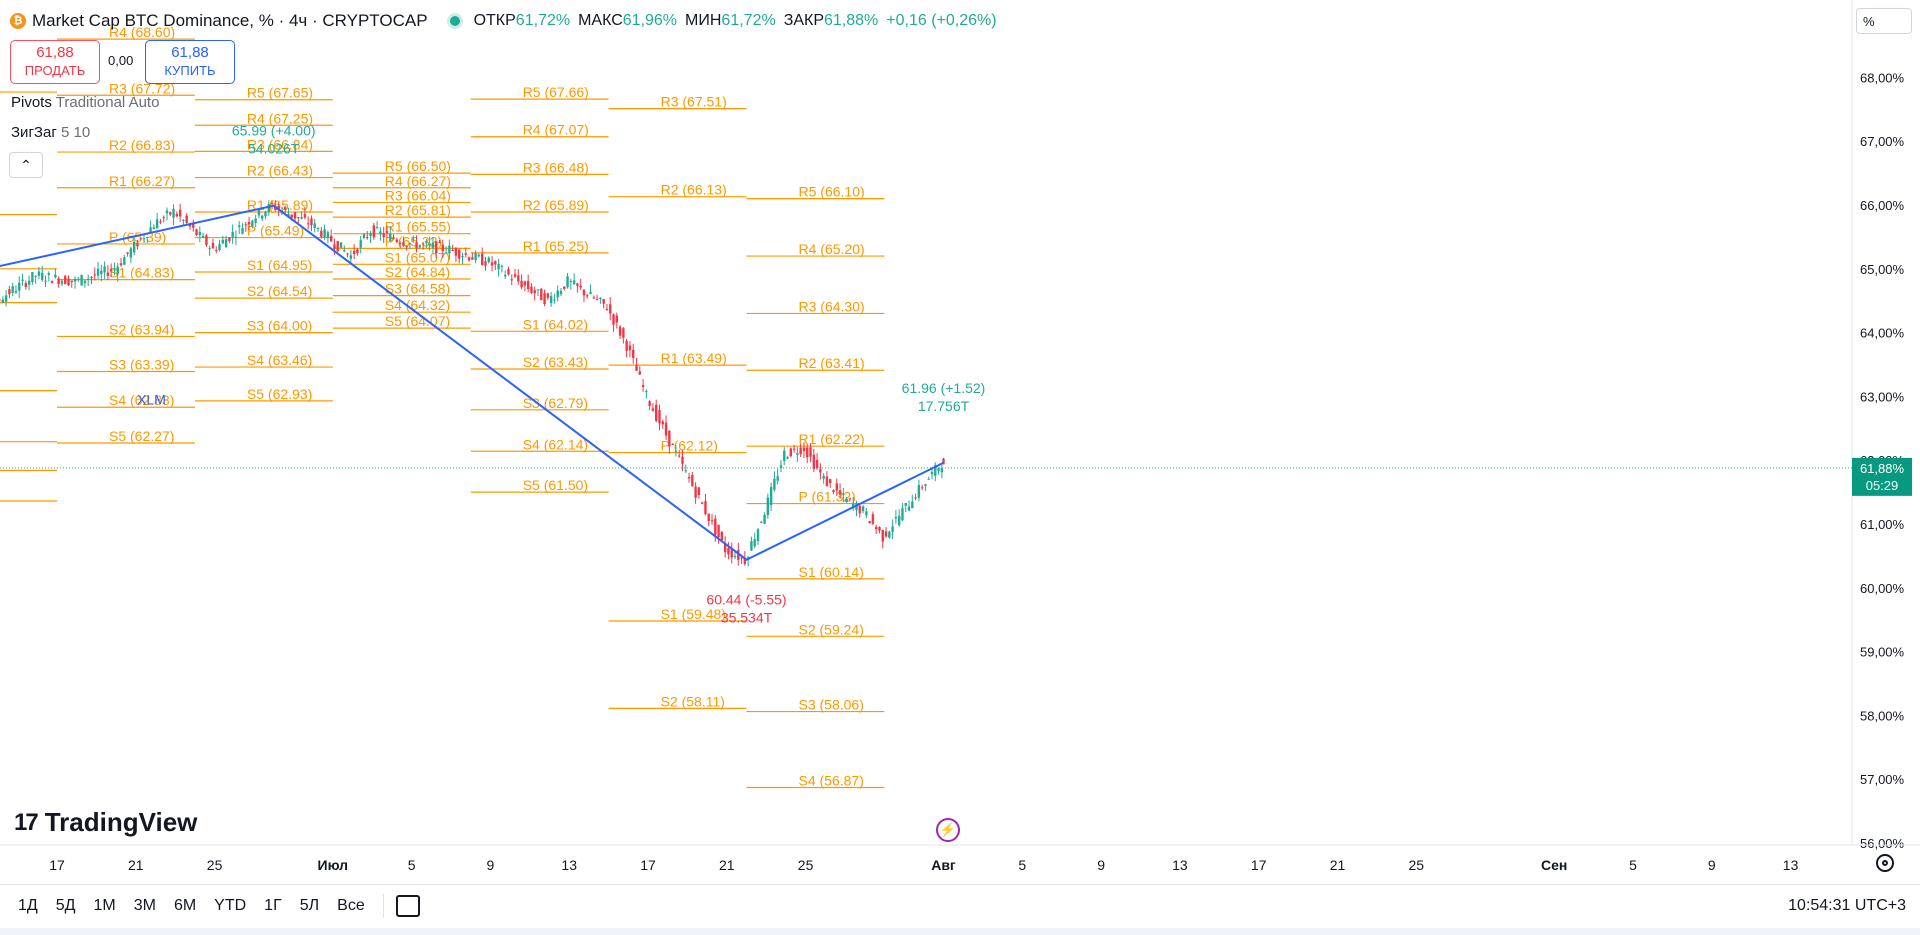 The width and height of the screenshot is (1920, 935). Describe the element at coordinates (230, 905) in the screenshot. I see `range-ytd: YTD` at that location.